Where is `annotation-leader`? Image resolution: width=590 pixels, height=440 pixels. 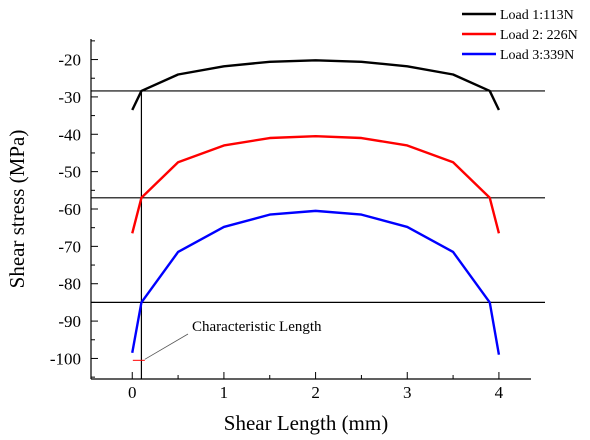 annotation-leader is located at coordinates (166, 346).